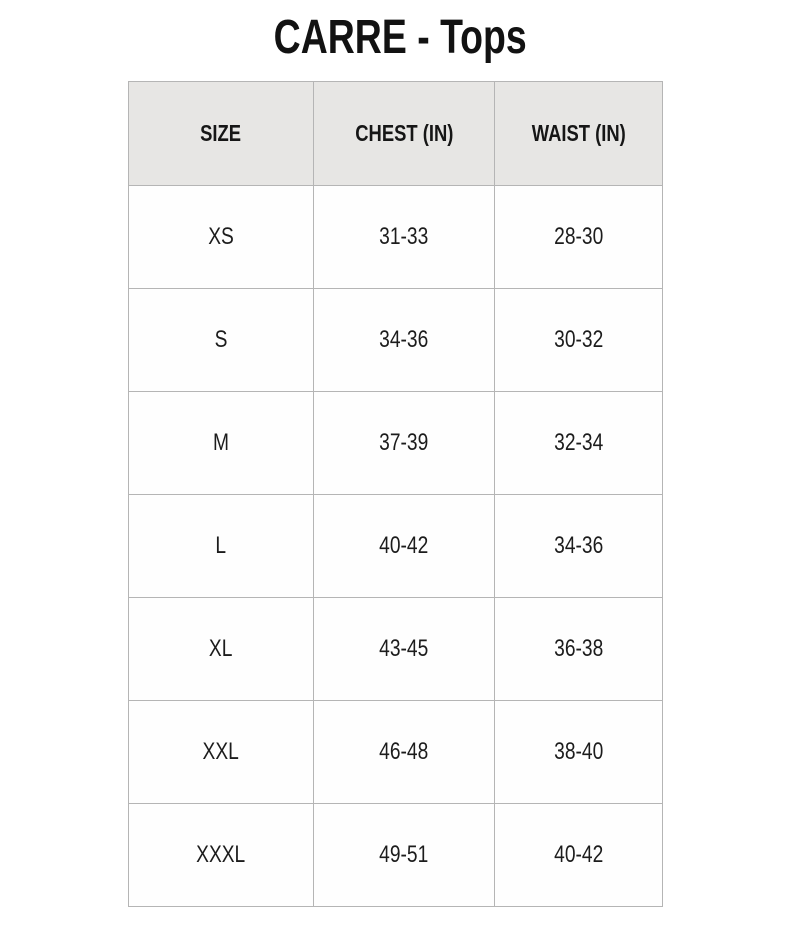 This screenshot has width=800, height=932. I want to click on chest-cell: 34-36, so click(404, 340).